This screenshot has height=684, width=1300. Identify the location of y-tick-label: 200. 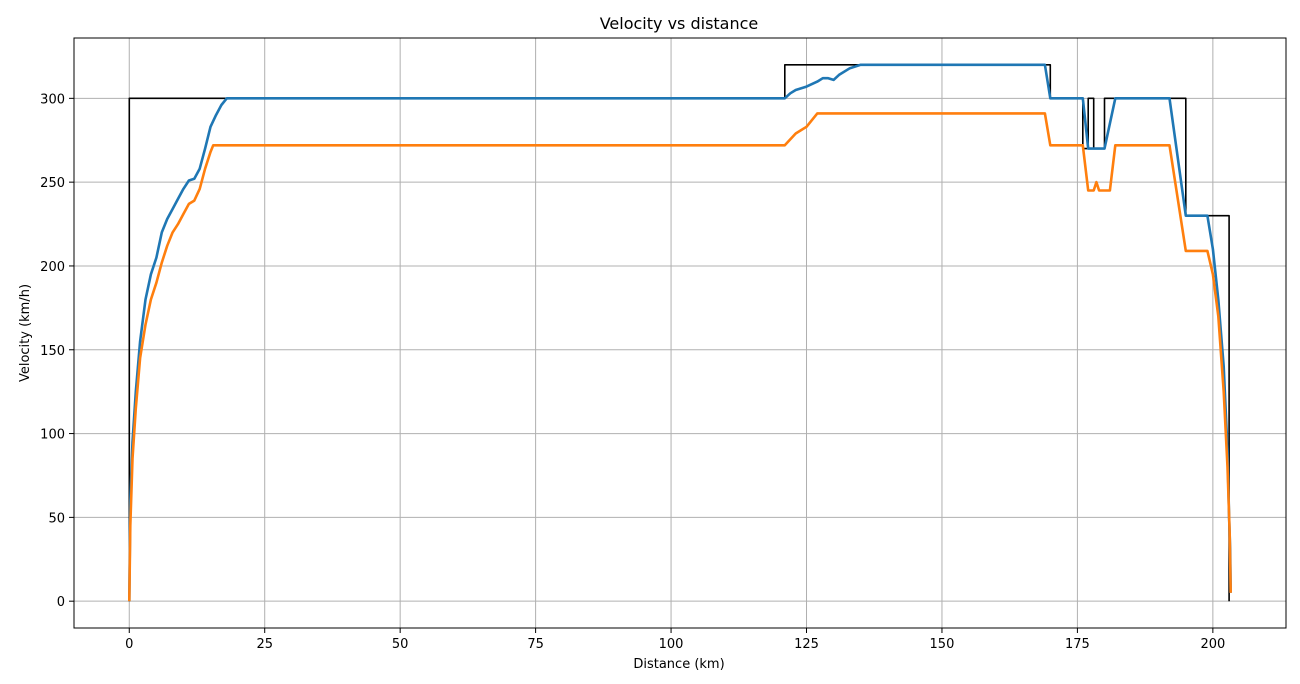
(52, 267).